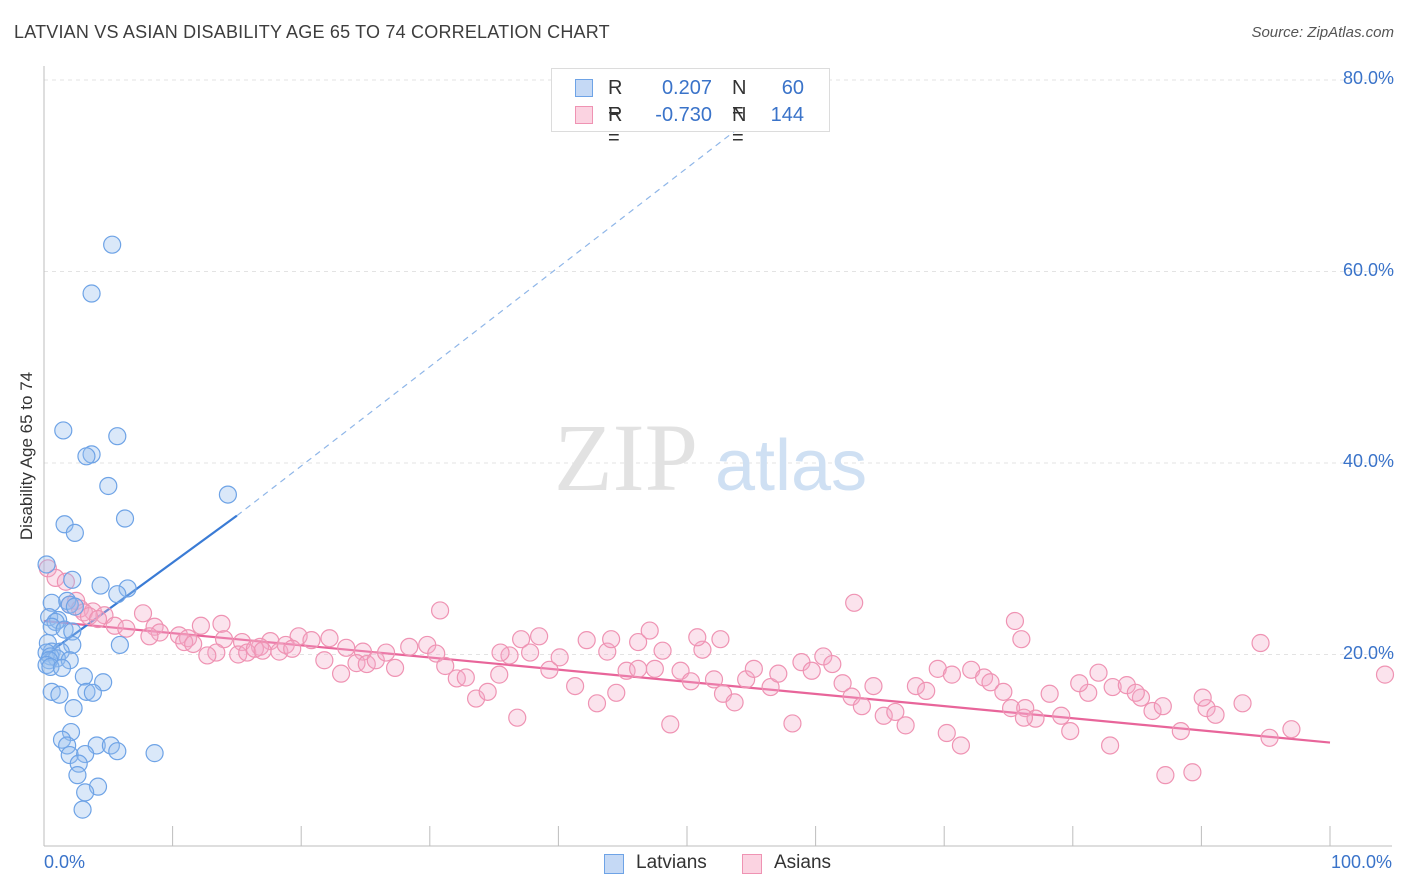  Describe the element at coordinates (65, 862) in the screenshot. I see `x-tick-min: 0.0%` at that location.